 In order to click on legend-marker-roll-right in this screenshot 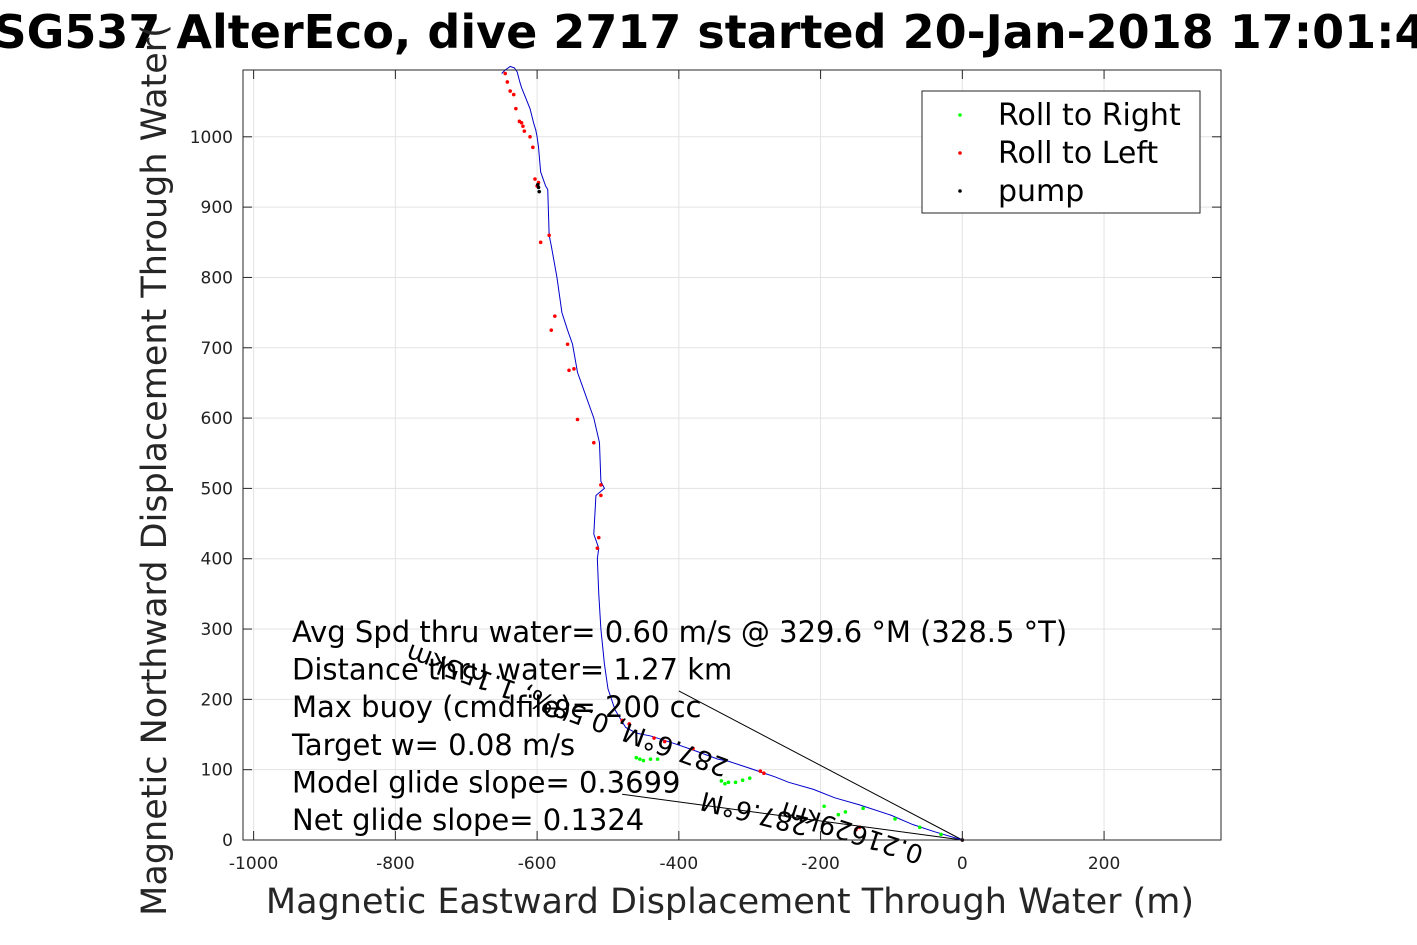, I will do `click(960, 115)`.